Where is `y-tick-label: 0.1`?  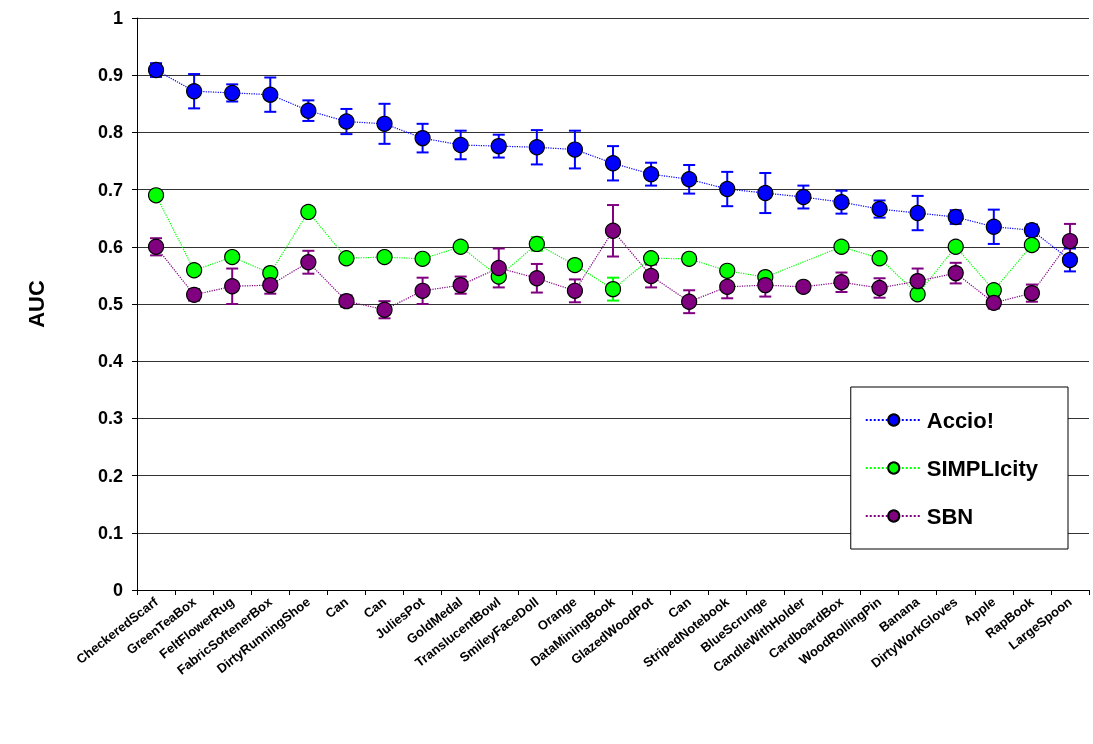
y-tick-label: 0.1 is located at coordinates (110, 532).